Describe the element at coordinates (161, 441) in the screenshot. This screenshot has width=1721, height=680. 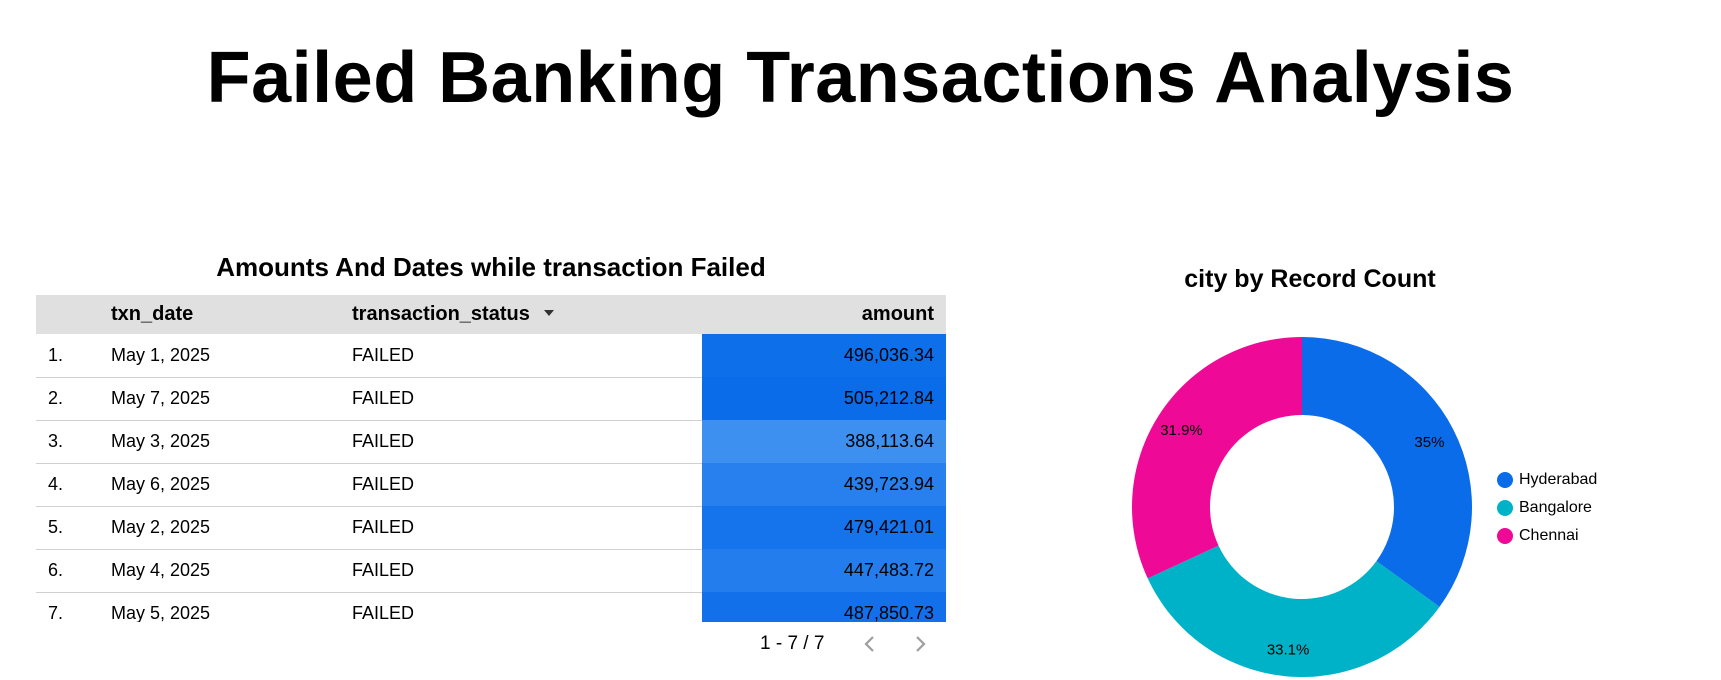
I see `cell-txn-date: May 3, 2025` at that location.